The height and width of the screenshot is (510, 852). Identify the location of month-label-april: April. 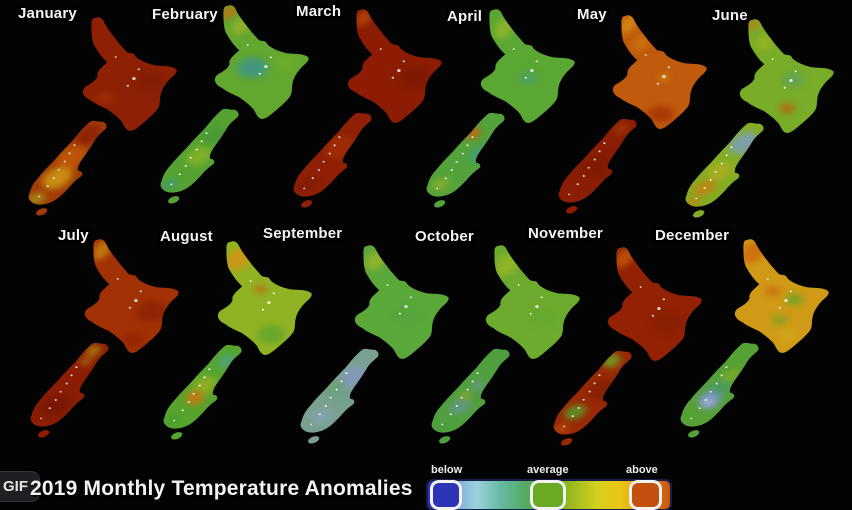
(465, 16).